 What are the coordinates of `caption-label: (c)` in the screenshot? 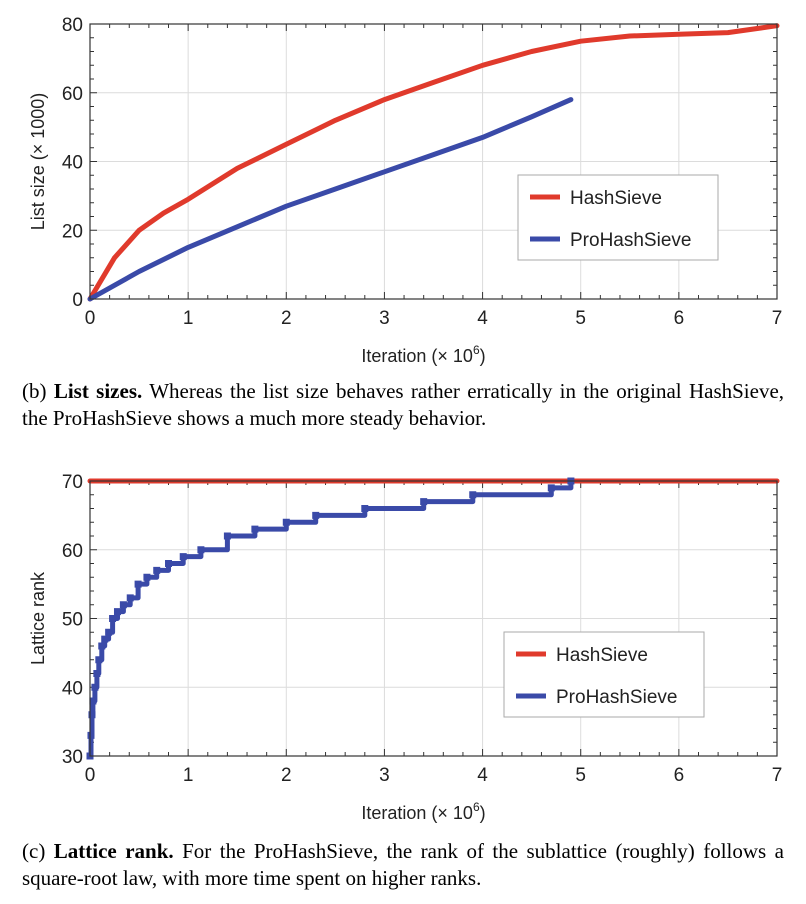 It's located at (34, 851).